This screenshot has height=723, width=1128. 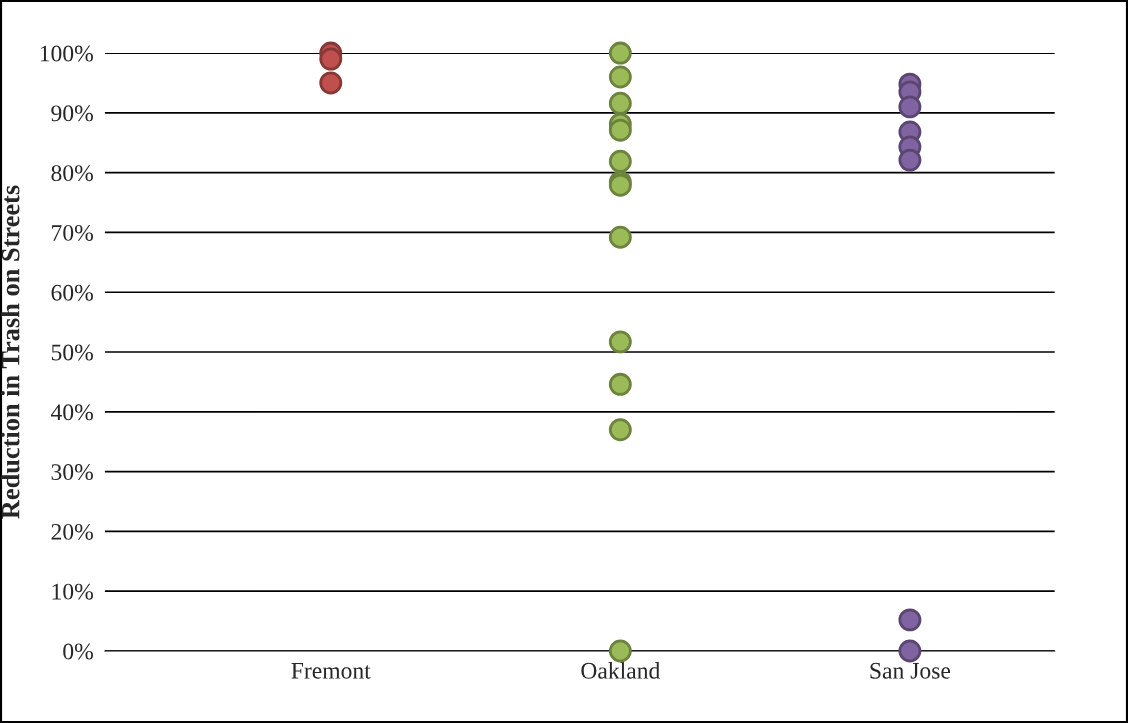 What do you see at coordinates (331, 671) in the screenshot?
I see `x-tick-label: Fremont` at bounding box center [331, 671].